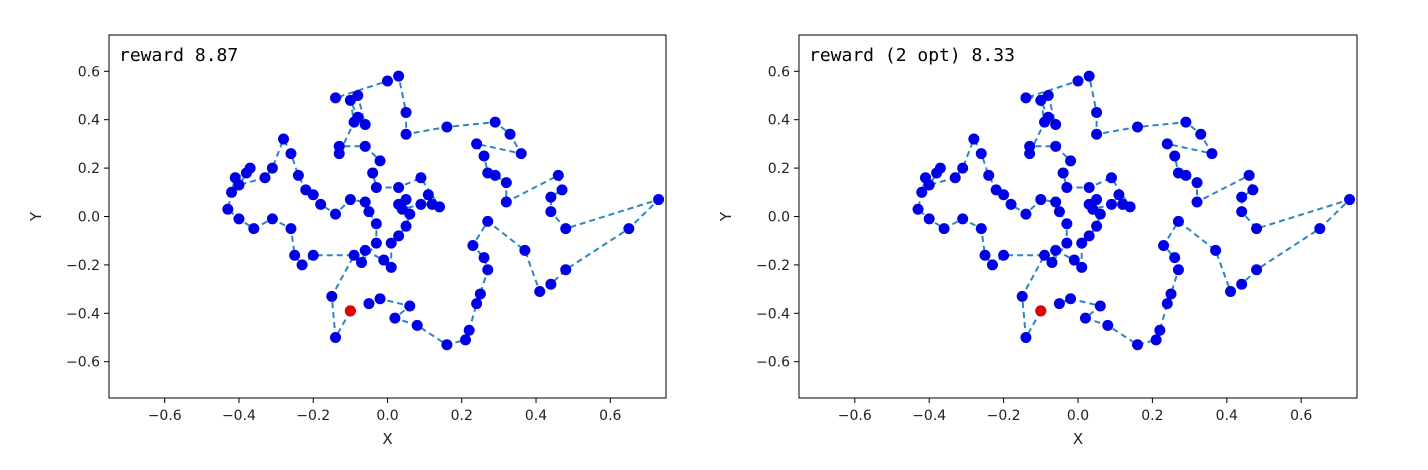  Describe the element at coordinates (929, 416) in the screenshot. I see `x-tick-label: −0.4` at that location.